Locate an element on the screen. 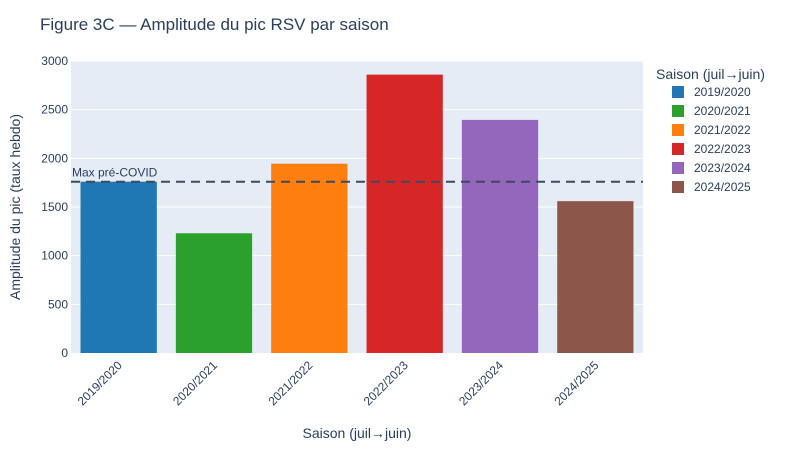 This screenshot has height=450, width=796. bar-2024-2025 is located at coordinates (595, 277).